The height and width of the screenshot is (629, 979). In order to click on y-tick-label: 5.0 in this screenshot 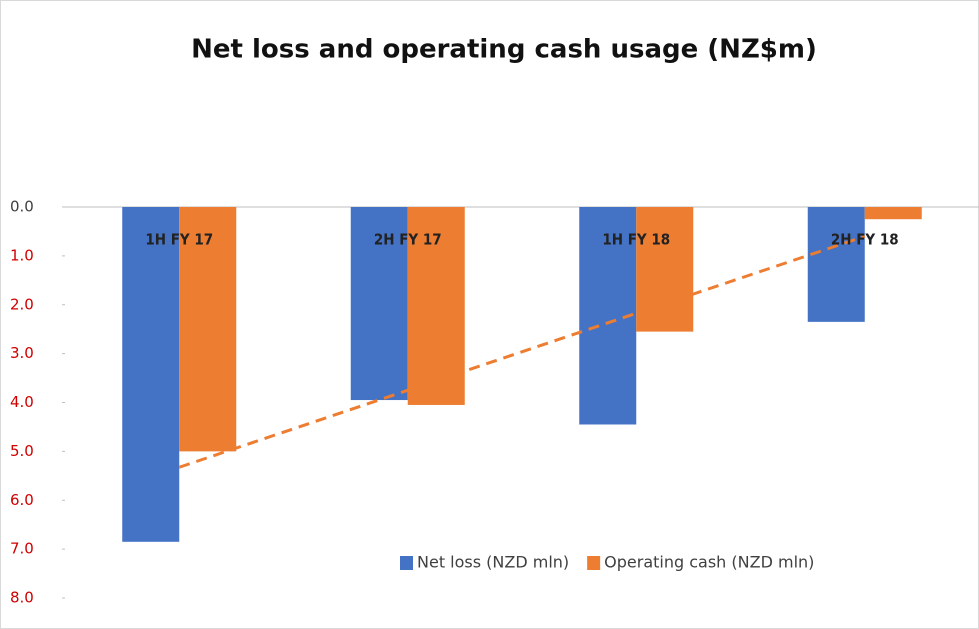, I will do `click(22, 451)`.